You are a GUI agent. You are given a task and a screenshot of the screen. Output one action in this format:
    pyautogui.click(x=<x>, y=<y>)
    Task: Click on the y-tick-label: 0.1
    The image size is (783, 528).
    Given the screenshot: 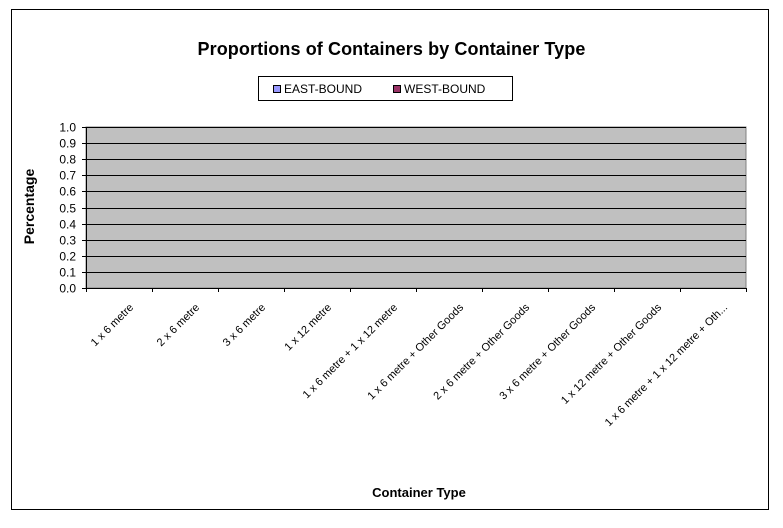 What is the action you would take?
    pyautogui.click(x=67, y=273)
    